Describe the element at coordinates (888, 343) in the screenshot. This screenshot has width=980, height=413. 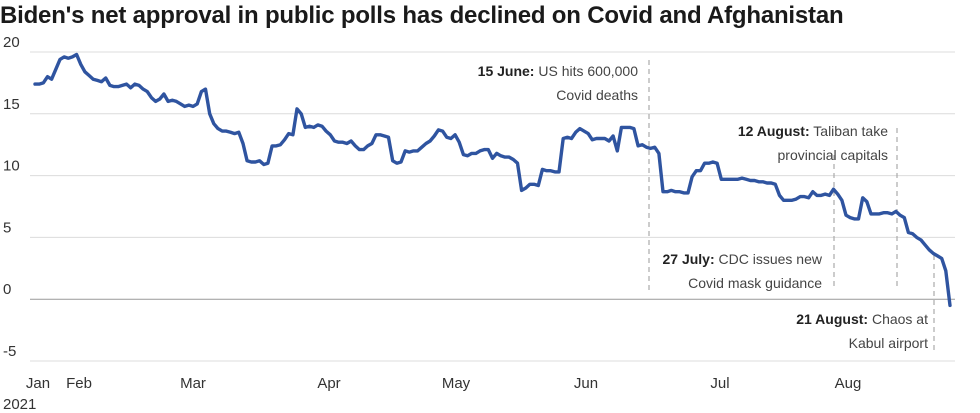
I see `annotation-text-line2: Kabul airport` at that location.